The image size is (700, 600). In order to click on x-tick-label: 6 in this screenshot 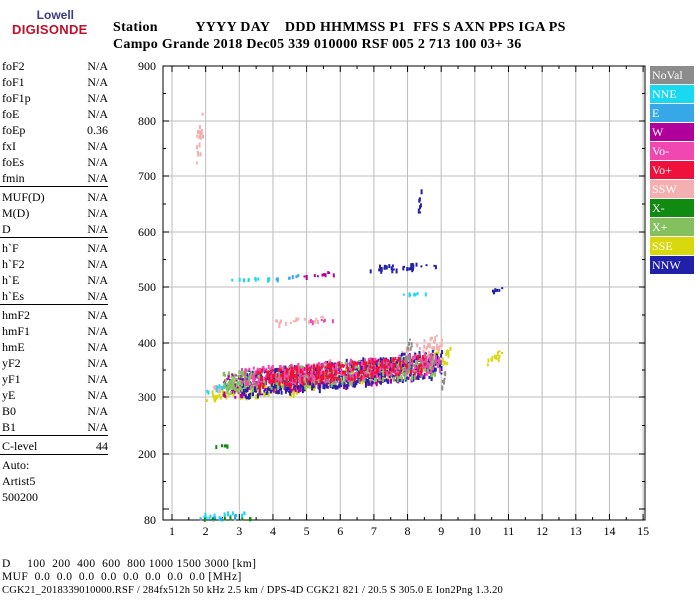, I will do `click(340, 531)`.